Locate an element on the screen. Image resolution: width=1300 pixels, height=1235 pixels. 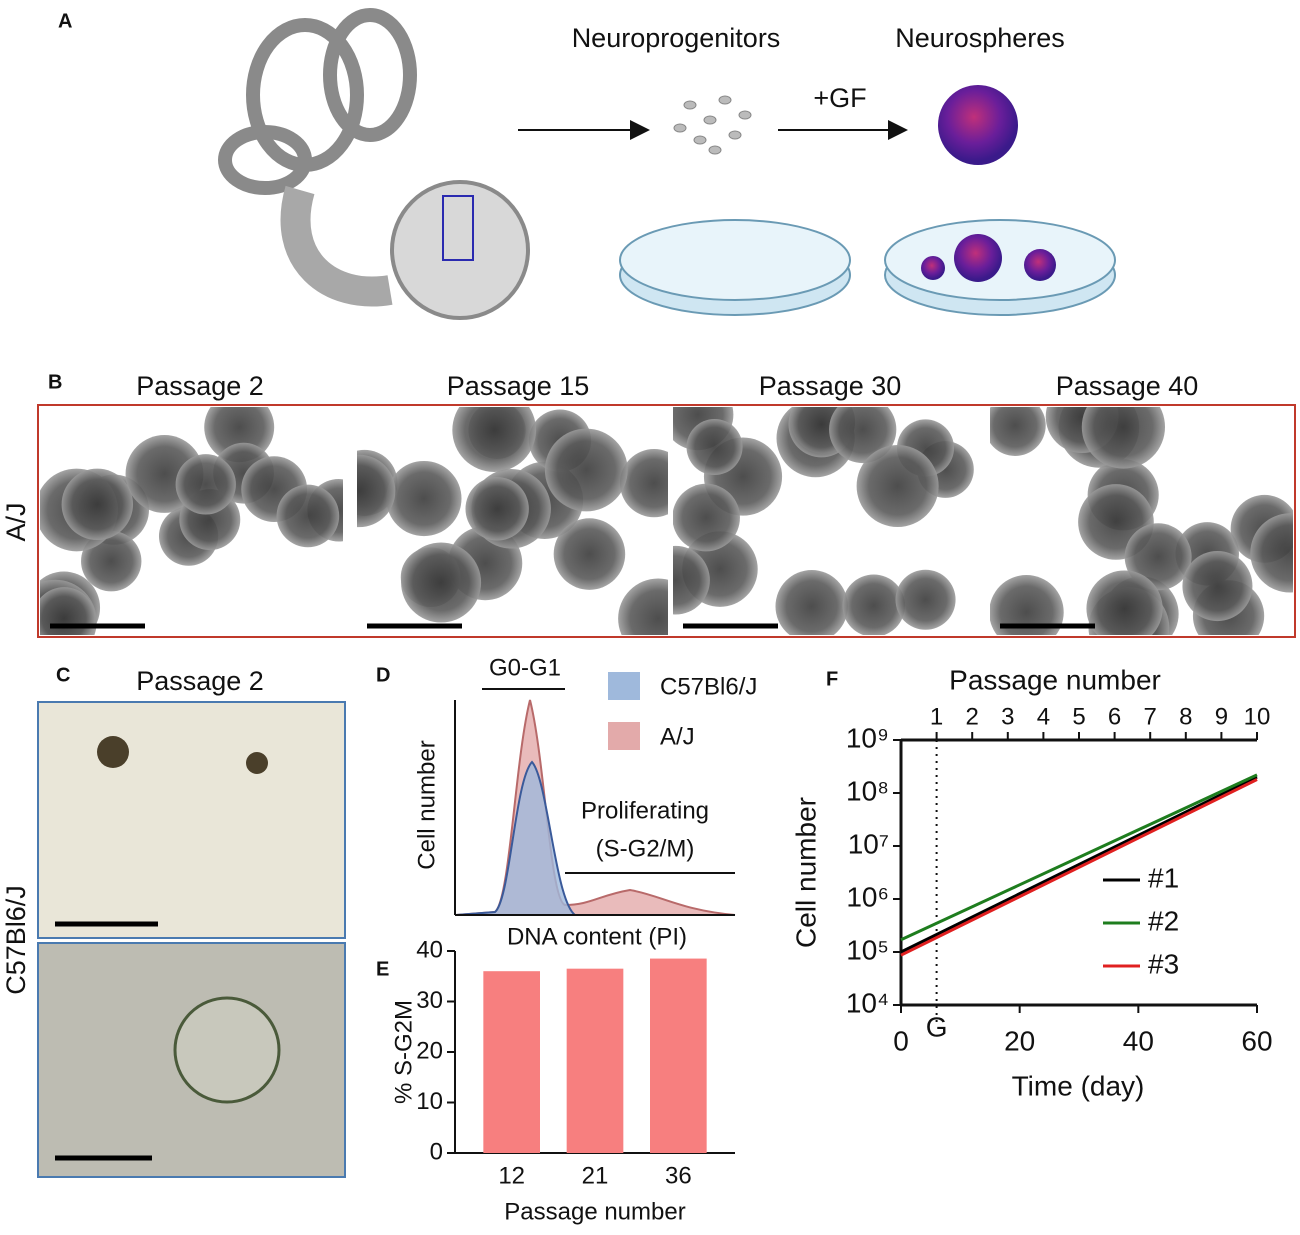
x2-tick-label: 7 is located at coordinates (1150, 716).